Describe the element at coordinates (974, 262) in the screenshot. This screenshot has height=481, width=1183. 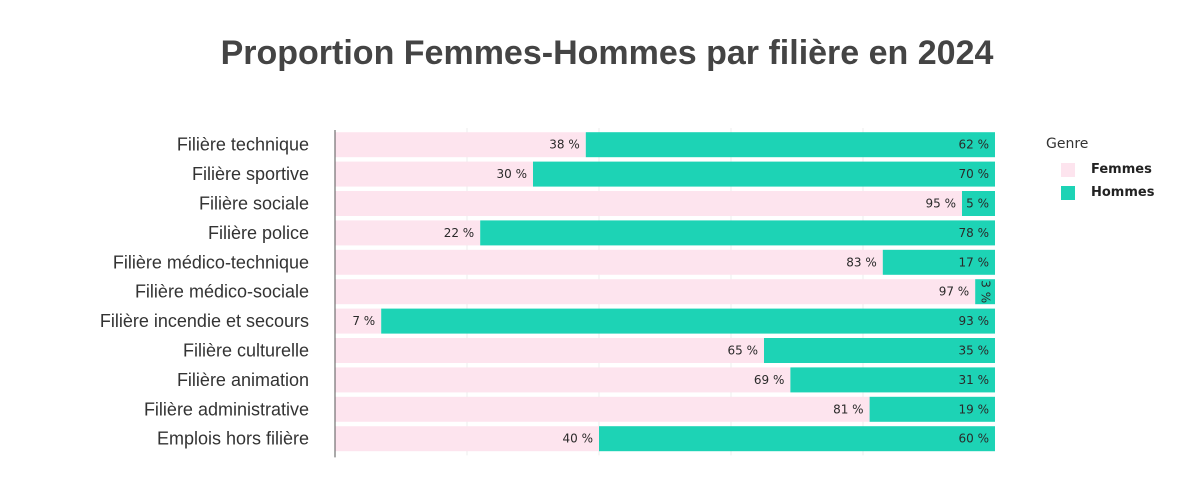
I see `value-label-hommes: 17 %` at that location.